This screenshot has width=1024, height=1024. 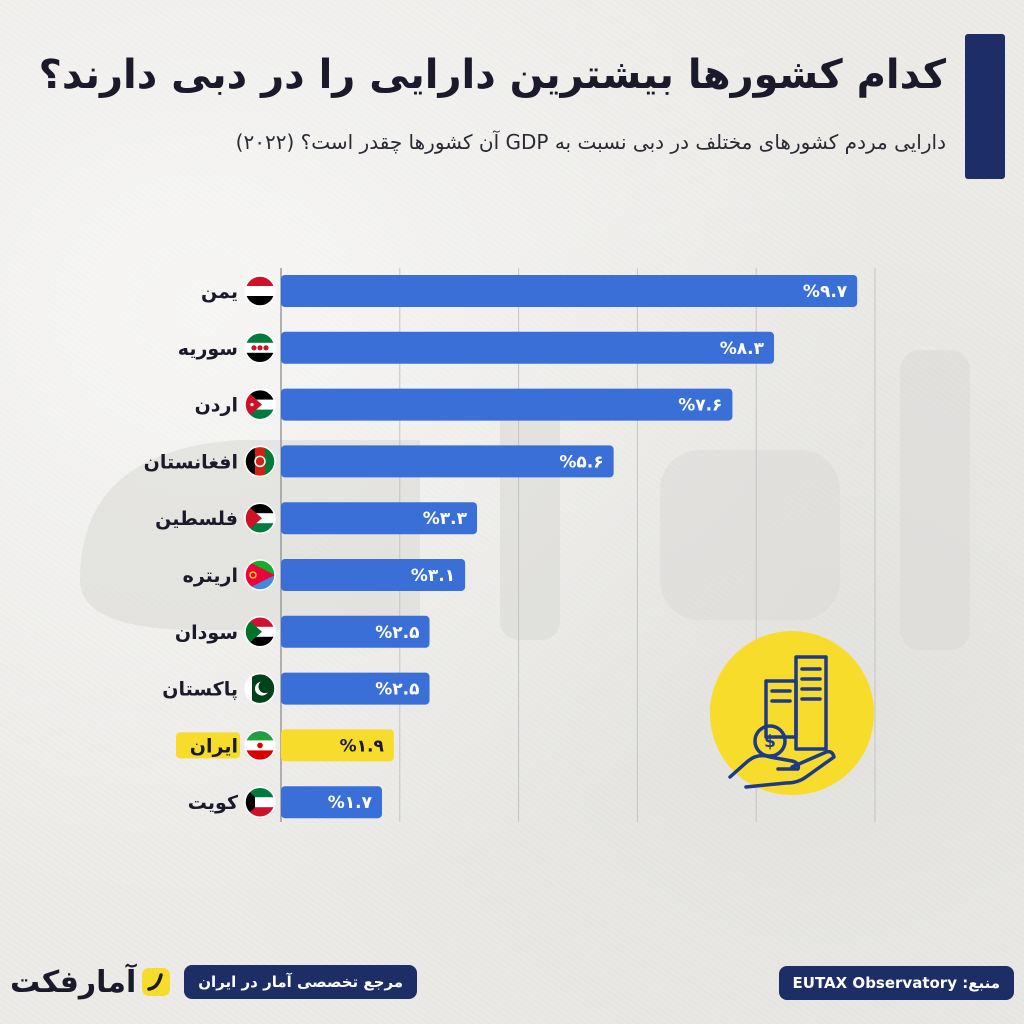 I want to click on afghanistan-flag-icon, so click(x=260, y=461).